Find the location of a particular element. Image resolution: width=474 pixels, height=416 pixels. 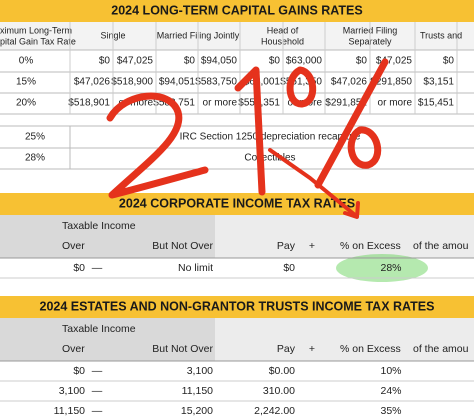

cell-text: $551,350 is located at coordinates (301, 82).